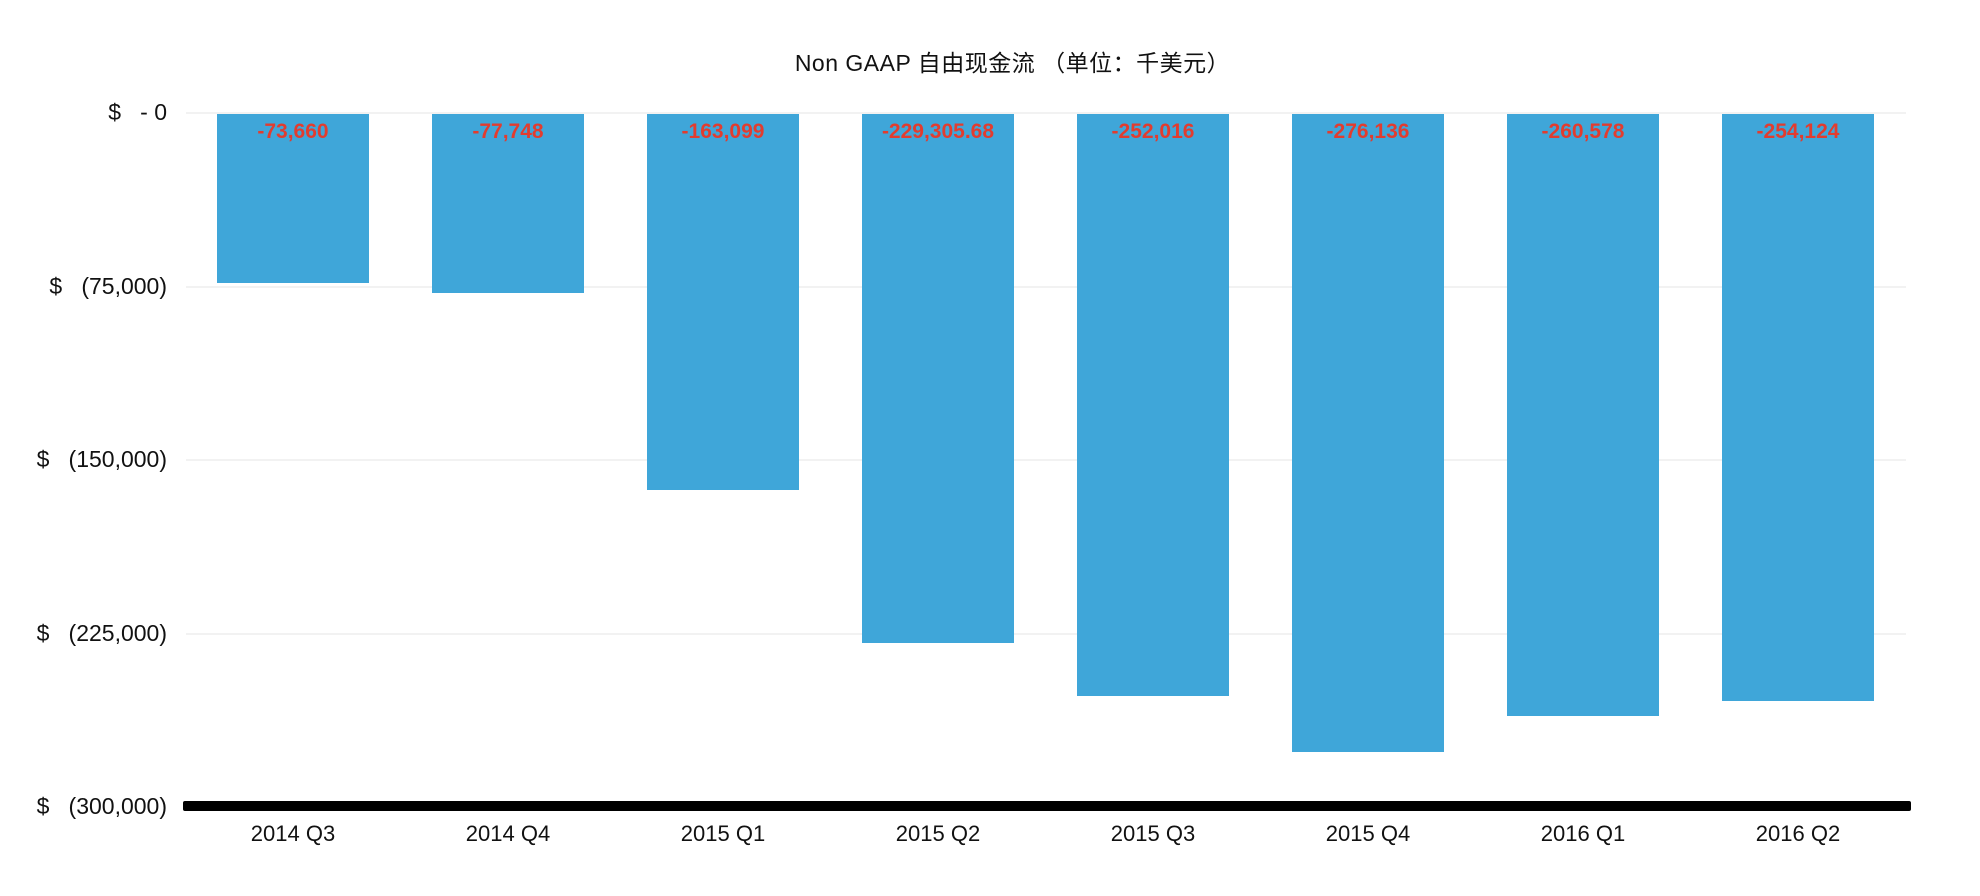 Image resolution: width=1980 pixels, height=896 pixels. Describe the element at coordinates (101, 806) in the screenshot. I see `y-tick-label: $ (300,000)` at that location.